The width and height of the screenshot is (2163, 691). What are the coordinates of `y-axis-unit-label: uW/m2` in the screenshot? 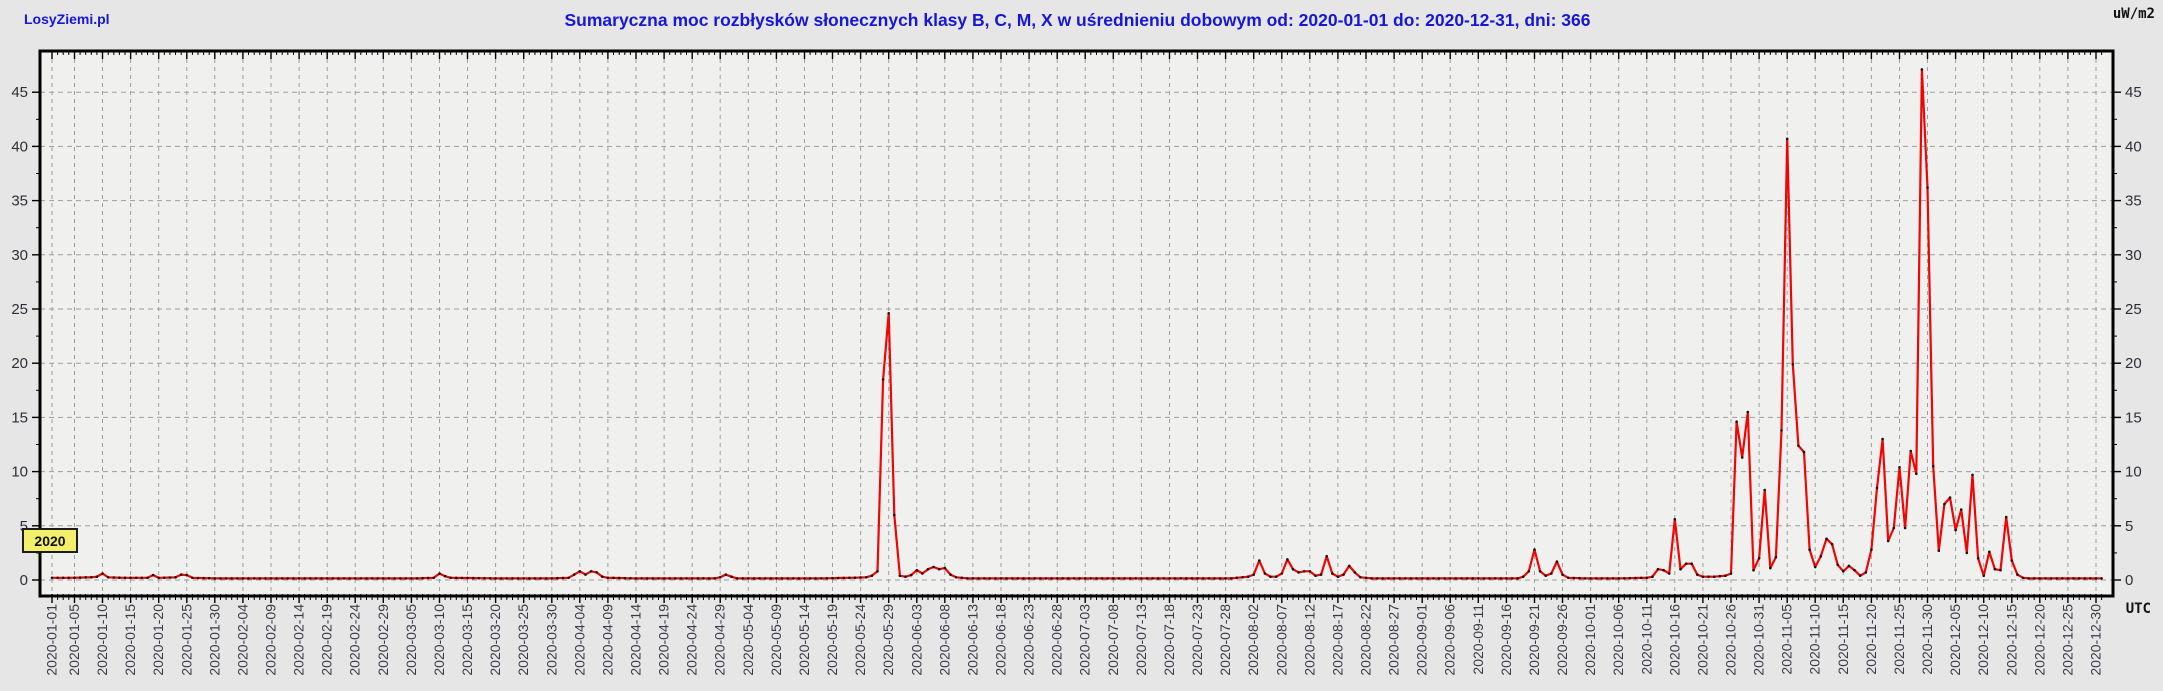 It's located at (2133, 14).